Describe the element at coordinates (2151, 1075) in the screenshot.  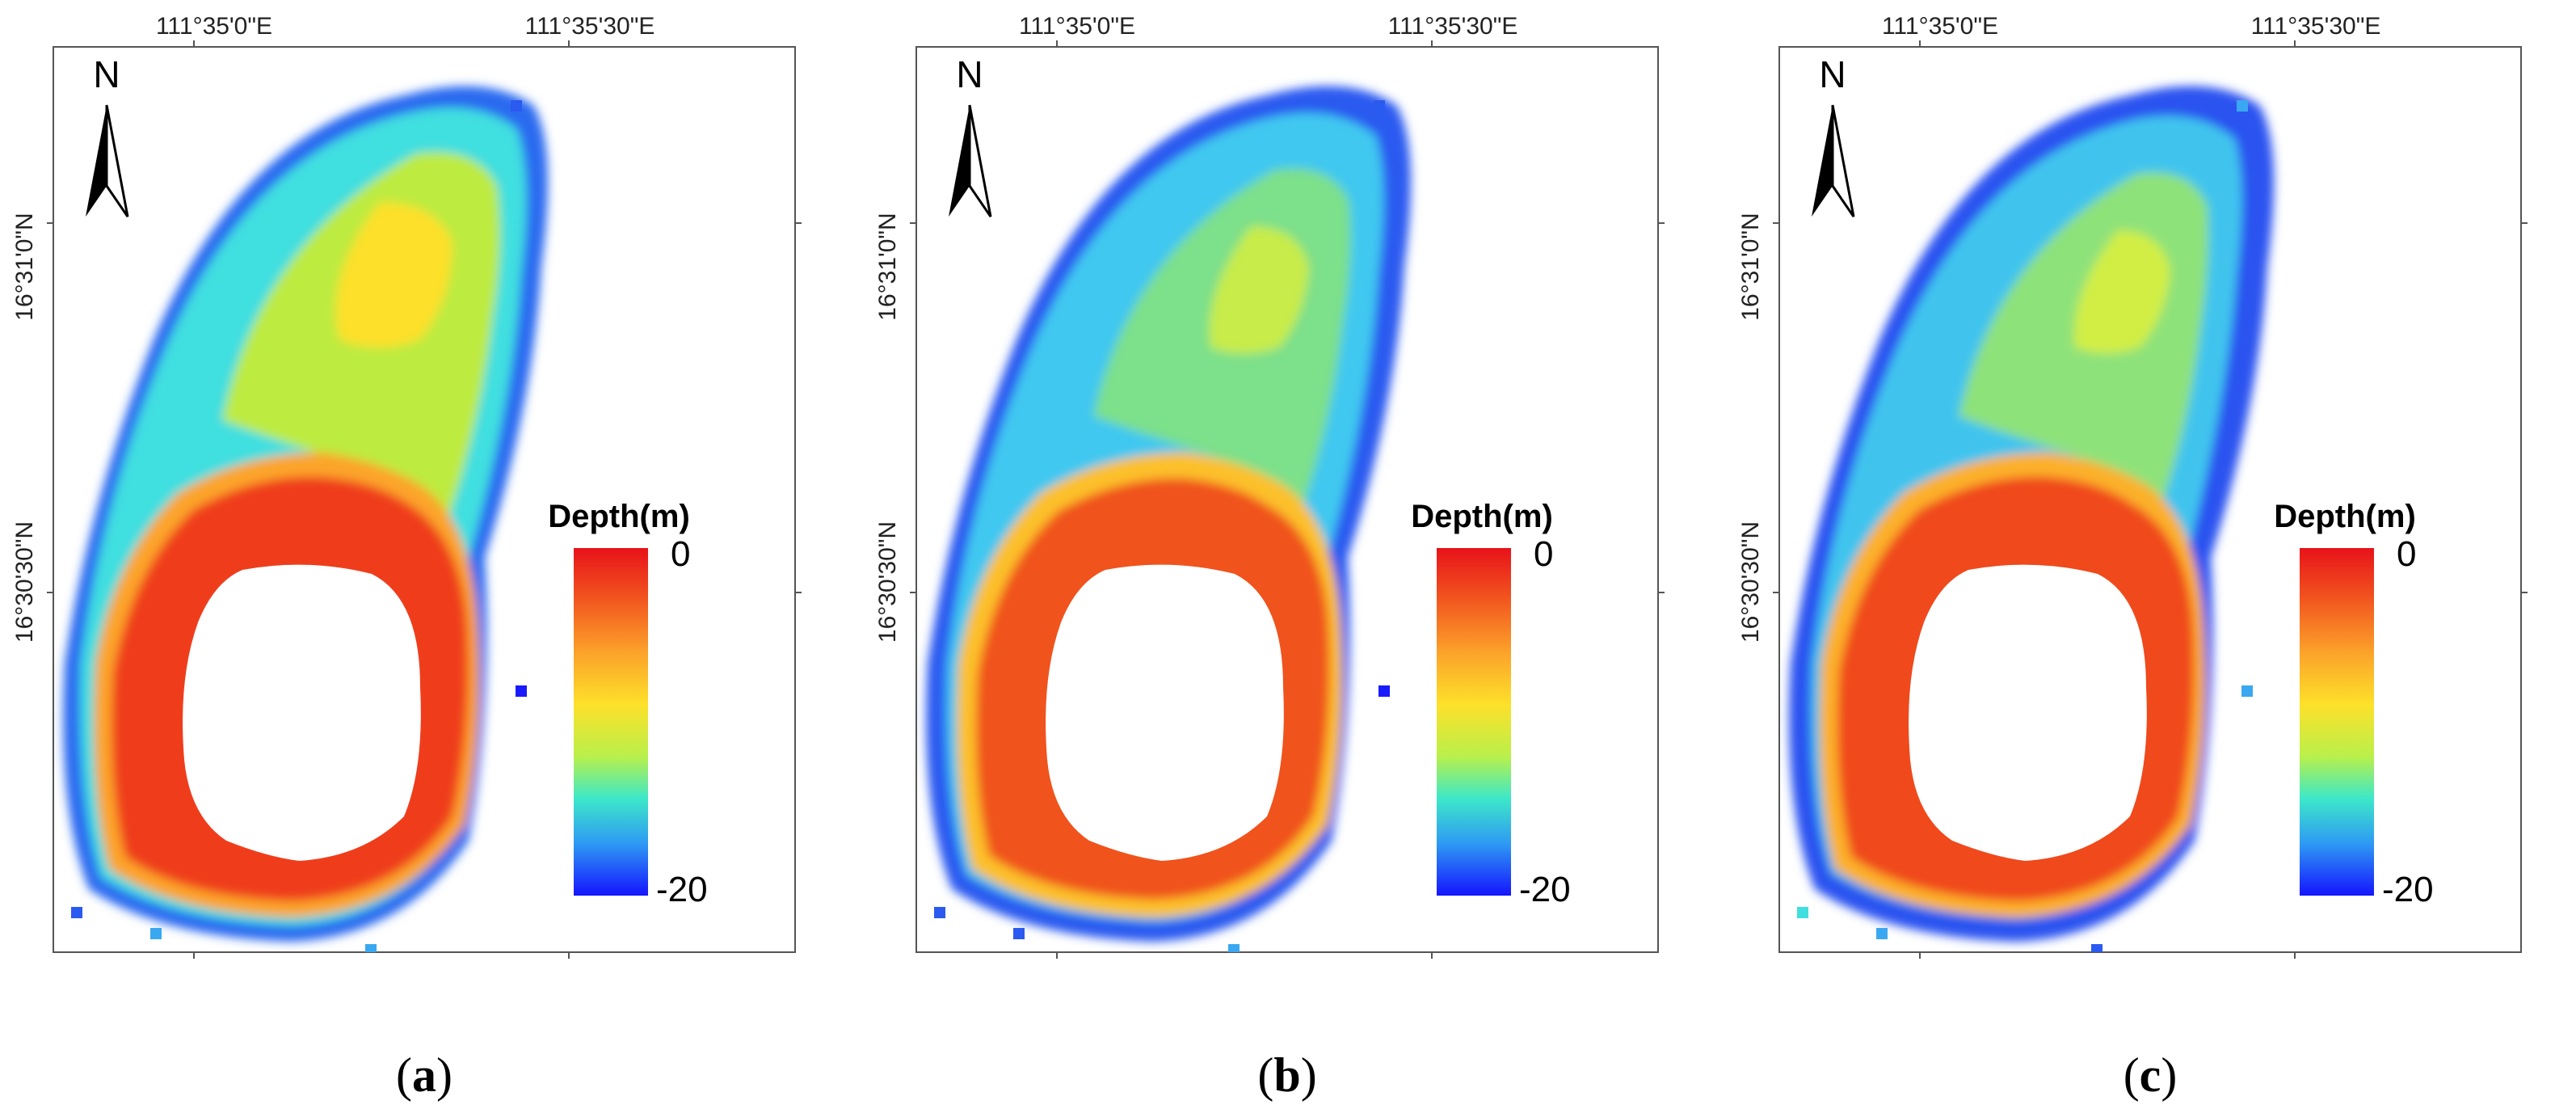
I see `panel-caption: (c)` at that location.